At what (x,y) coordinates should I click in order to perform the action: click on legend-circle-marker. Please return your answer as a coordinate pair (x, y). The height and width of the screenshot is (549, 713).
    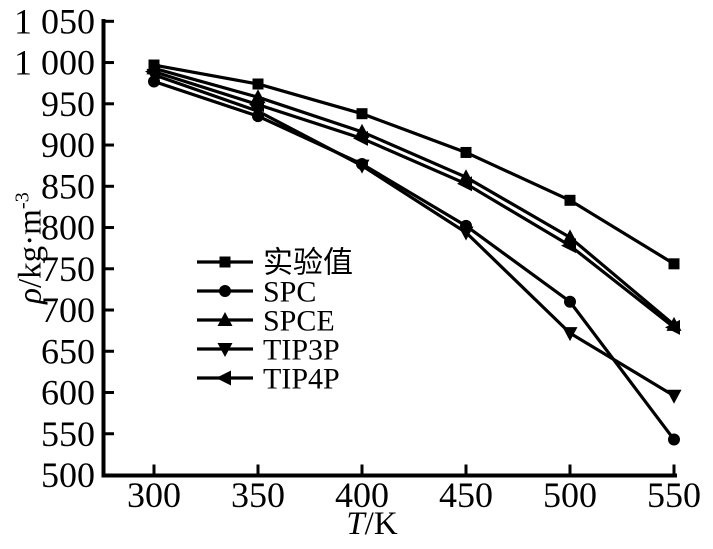
    Looking at the image, I should click on (225, 291).